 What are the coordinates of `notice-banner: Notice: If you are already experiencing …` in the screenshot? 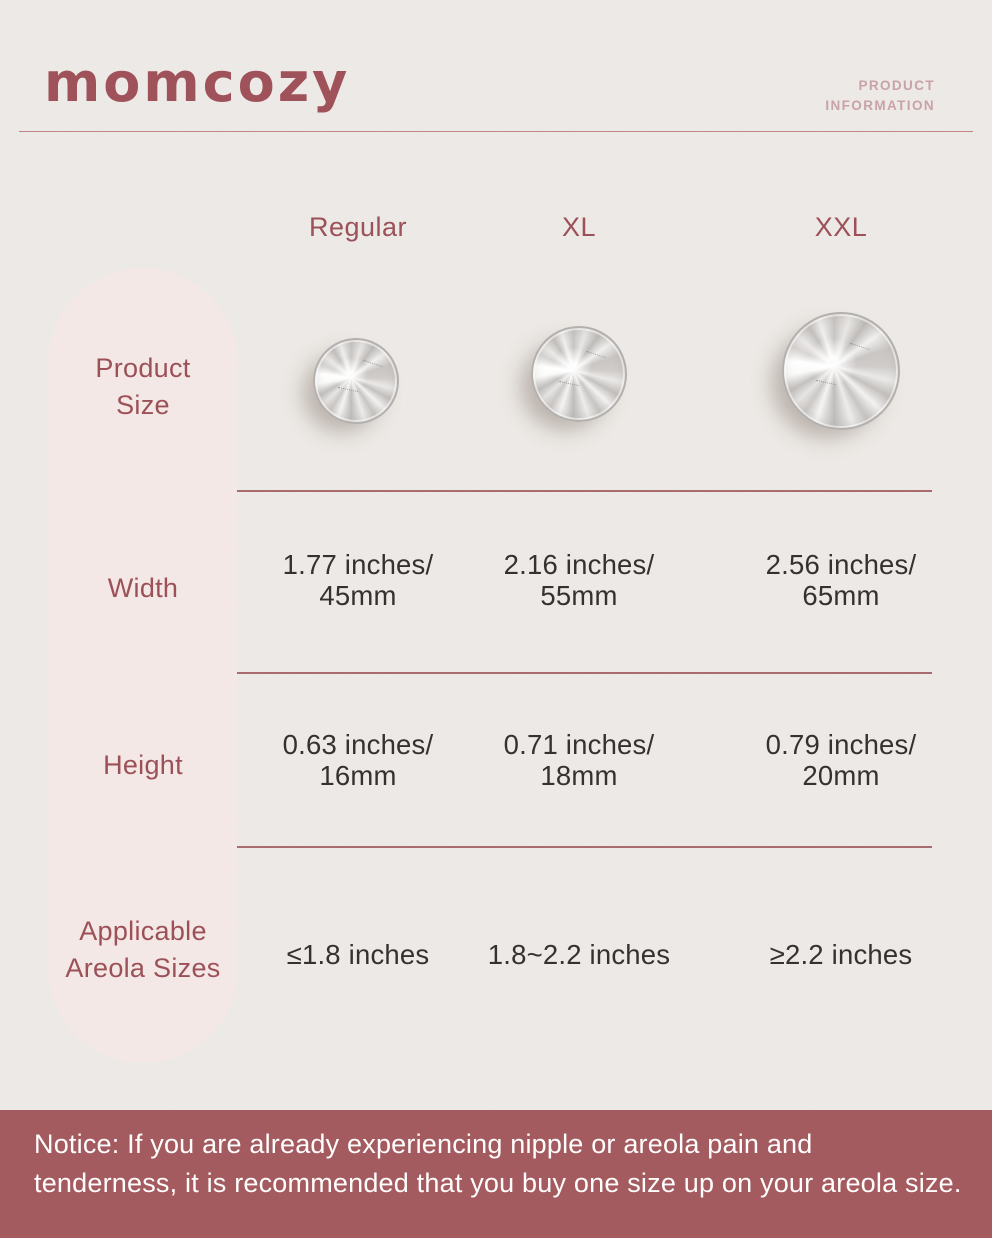 It's located at (496, 1174).